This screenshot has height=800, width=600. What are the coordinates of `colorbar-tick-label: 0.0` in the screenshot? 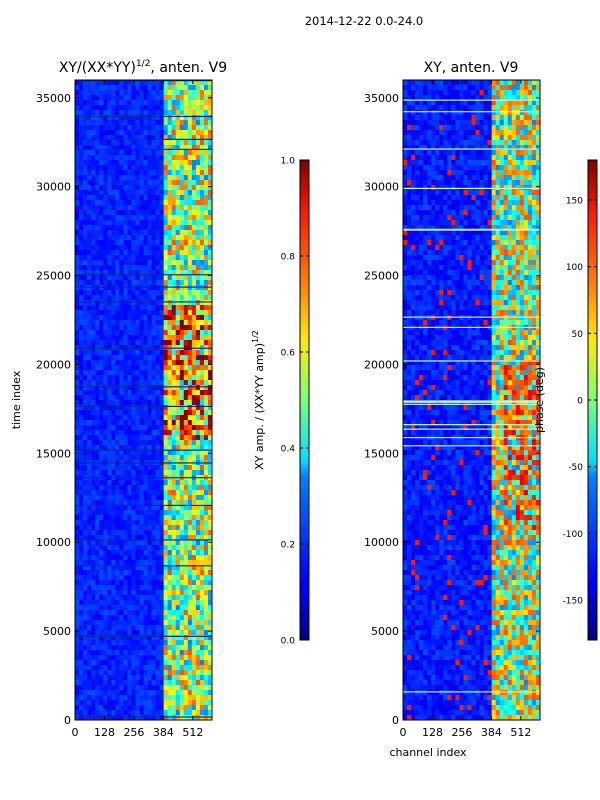 It's located at (288, 642).